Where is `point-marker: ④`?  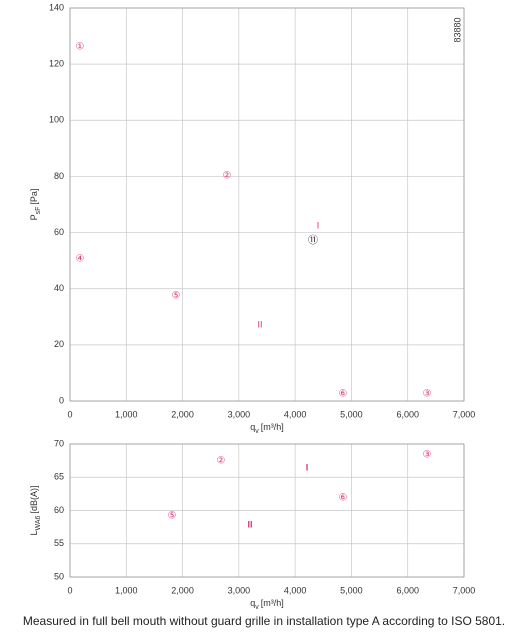
point-marker: ④ is located at coordinates (80, 259).